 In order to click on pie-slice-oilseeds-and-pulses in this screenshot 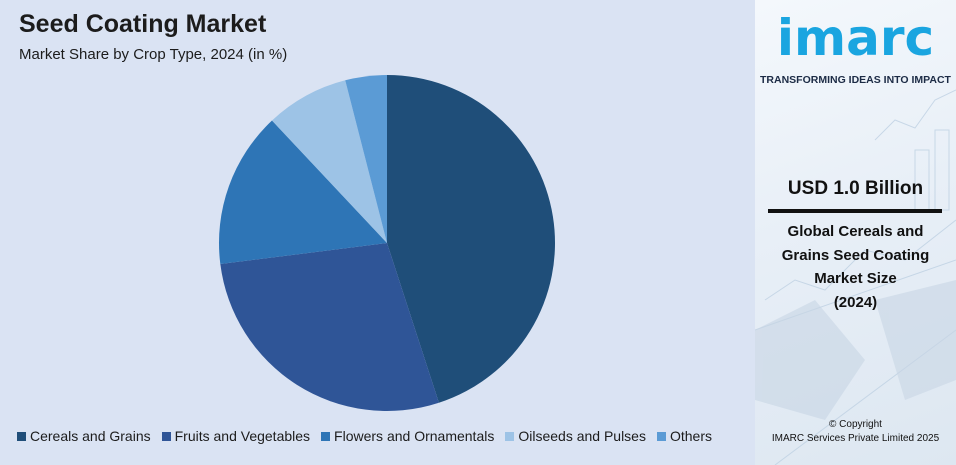, I will do `click(329, 161)`.